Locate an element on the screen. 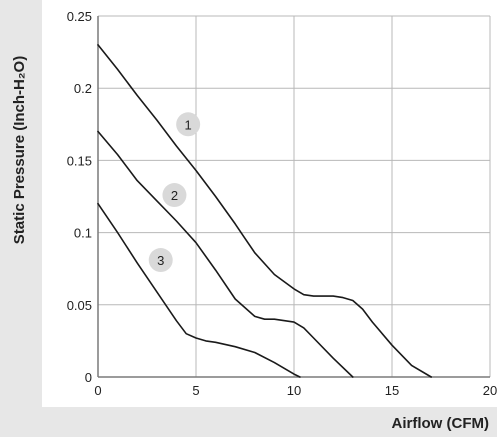 The width and height of the screenshot is (497, 437). x-tick-label: 20 is located at coordinates (490, 390).